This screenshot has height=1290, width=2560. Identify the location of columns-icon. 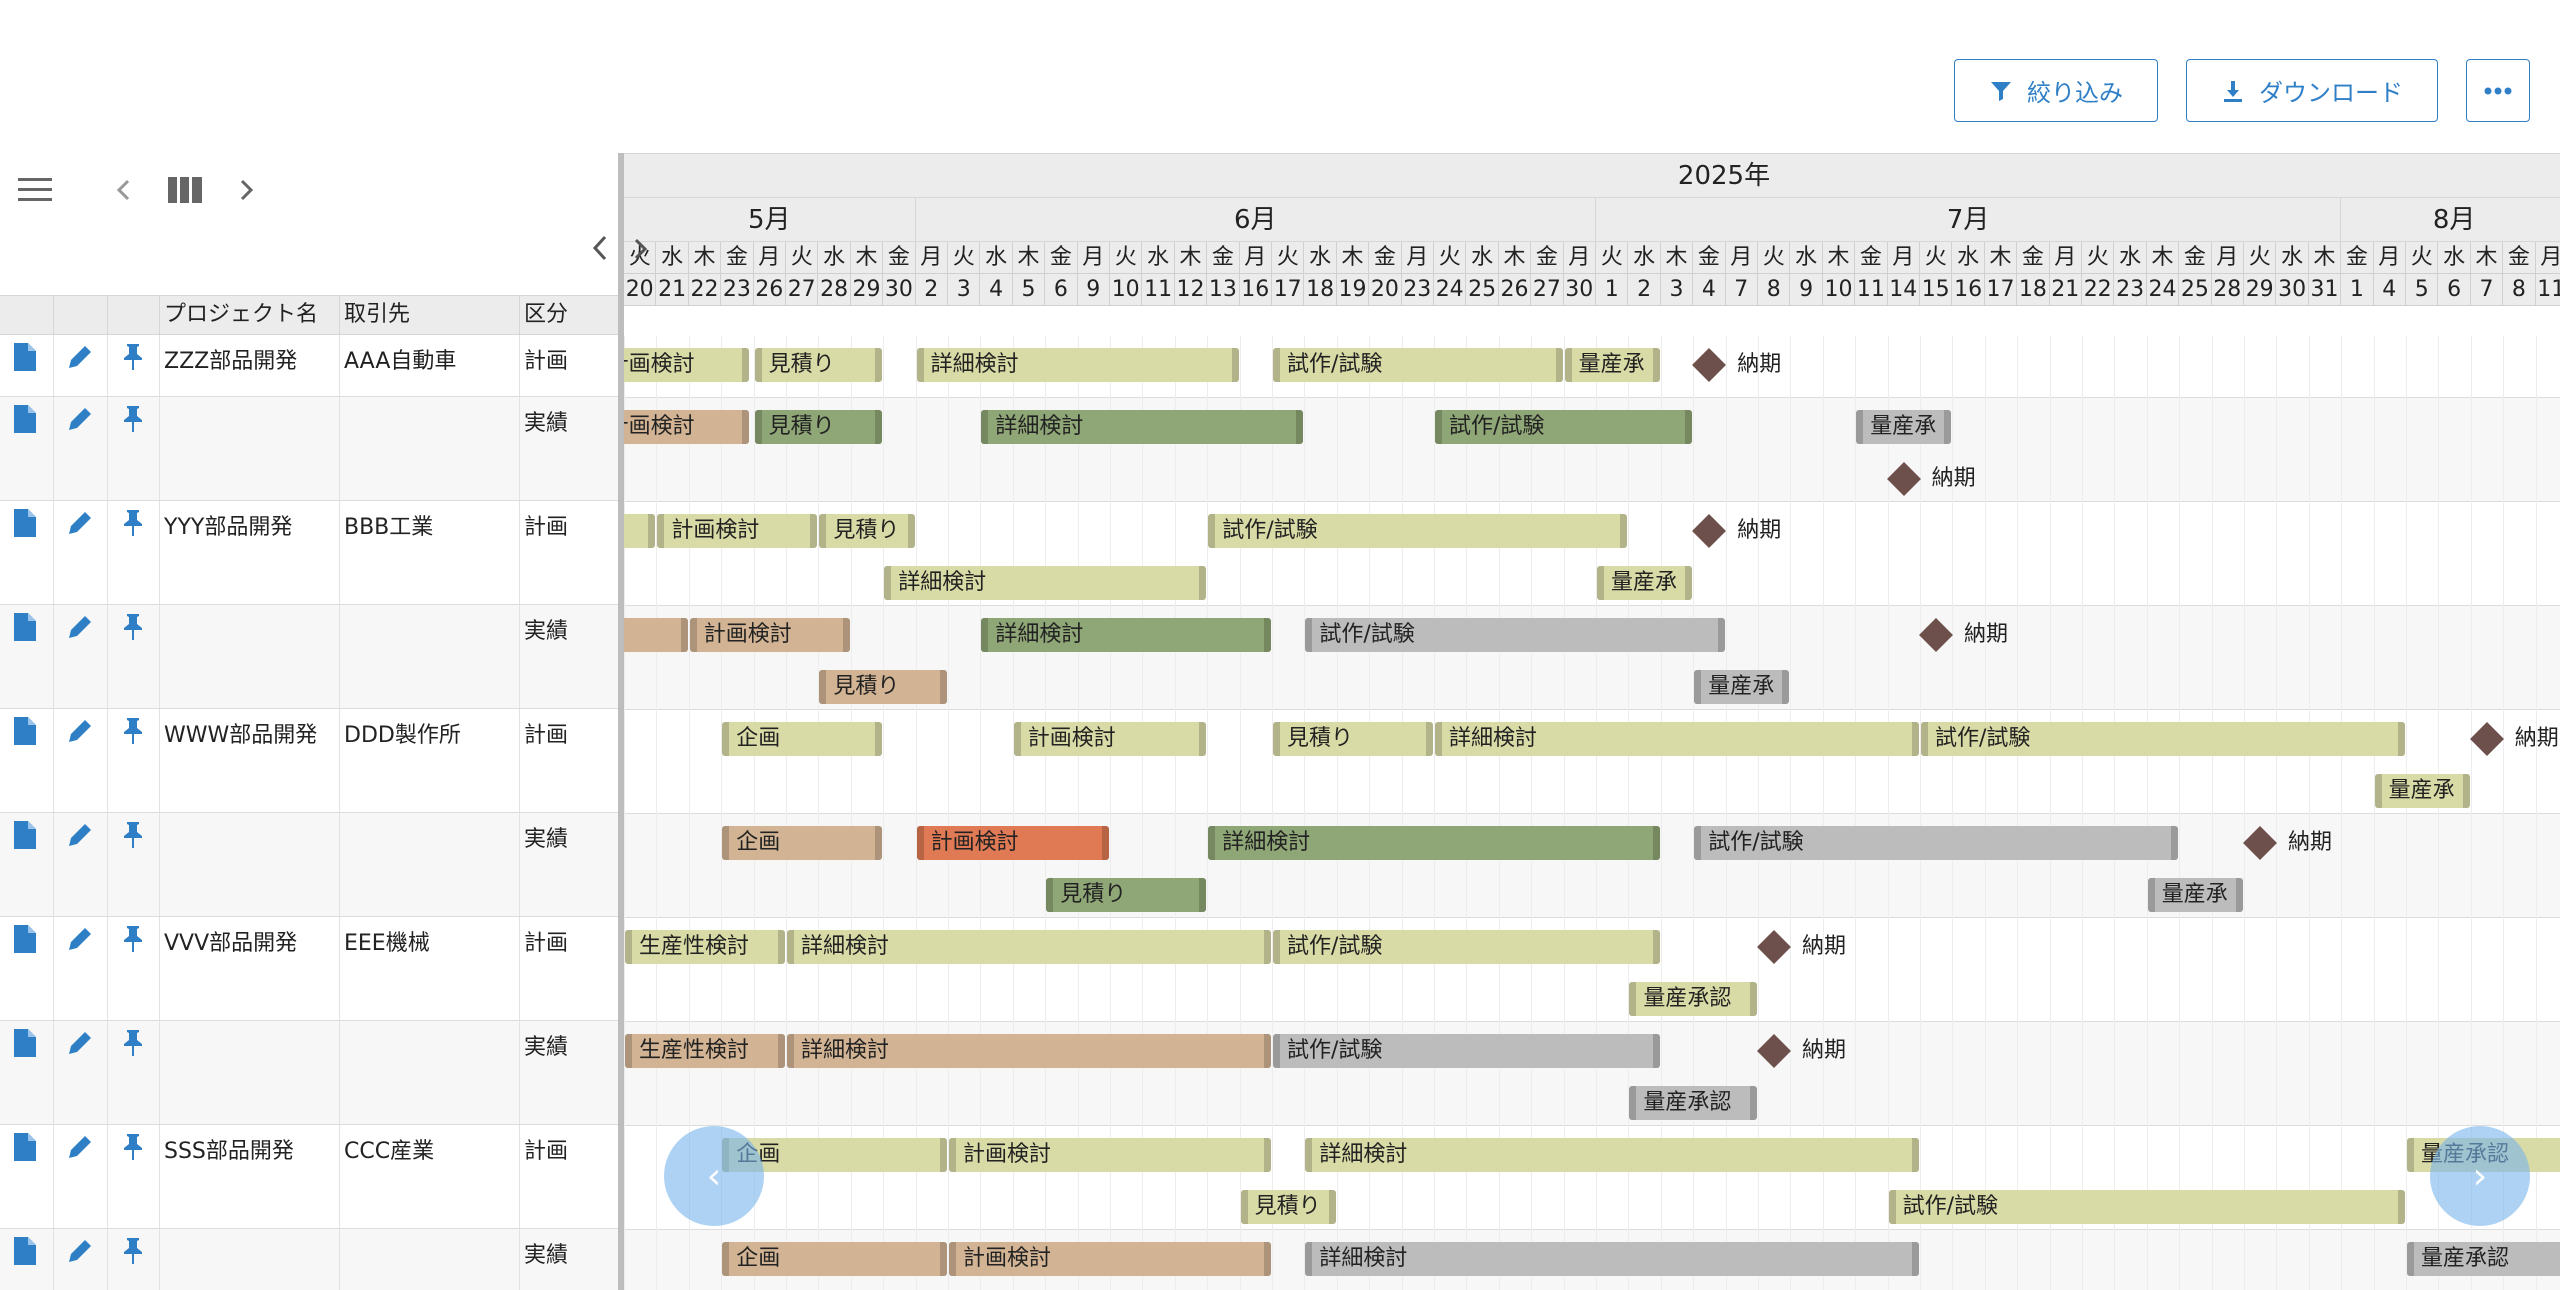
(185, 190).